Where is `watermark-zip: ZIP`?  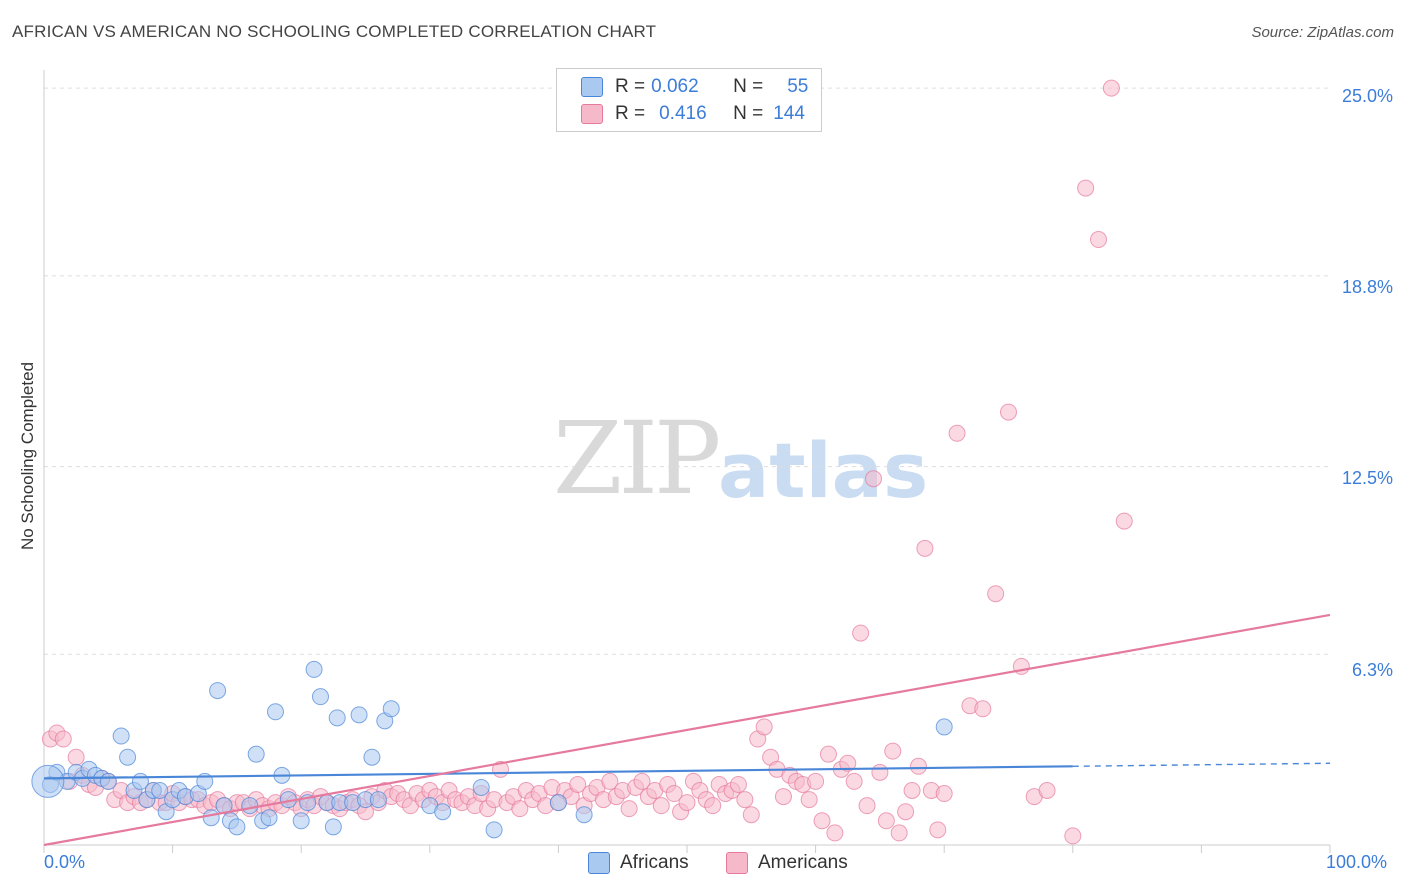
watermark-zip: ZIP is located at coordinates (637, 458).